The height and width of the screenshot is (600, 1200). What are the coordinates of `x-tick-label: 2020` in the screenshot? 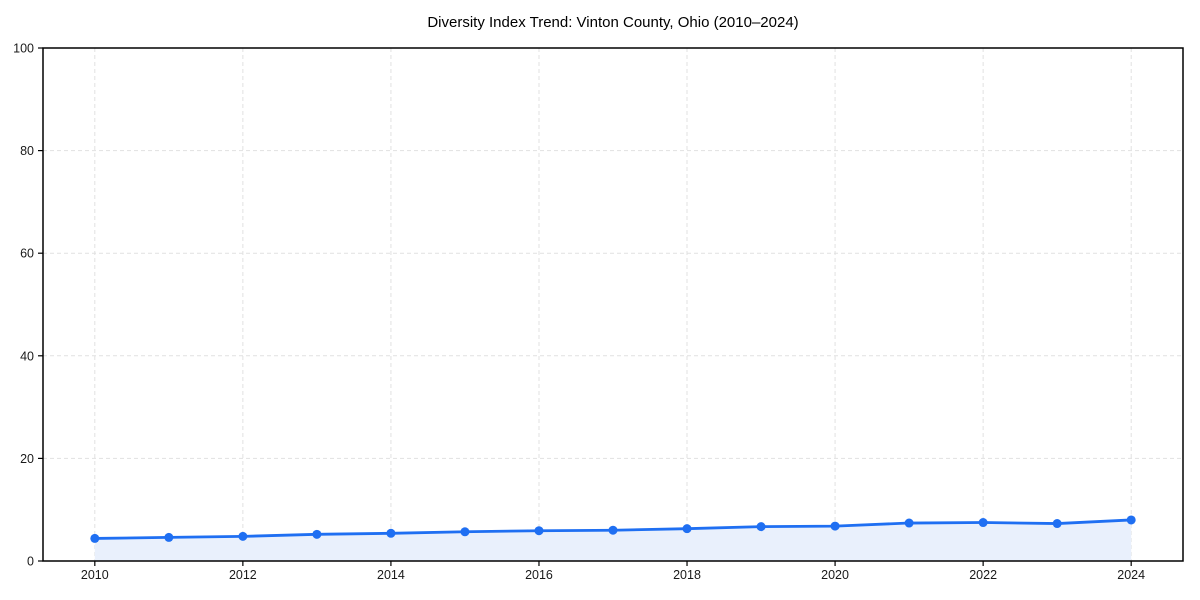 It's located at (835, 575).